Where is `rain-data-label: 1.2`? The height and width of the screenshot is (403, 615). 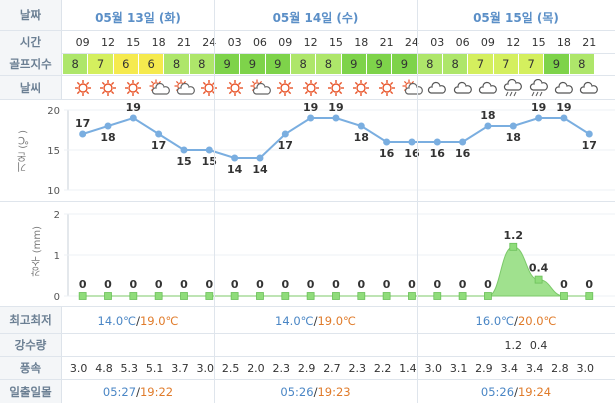 rain-data-label: 1.2 is located at coordinates (514, 235).